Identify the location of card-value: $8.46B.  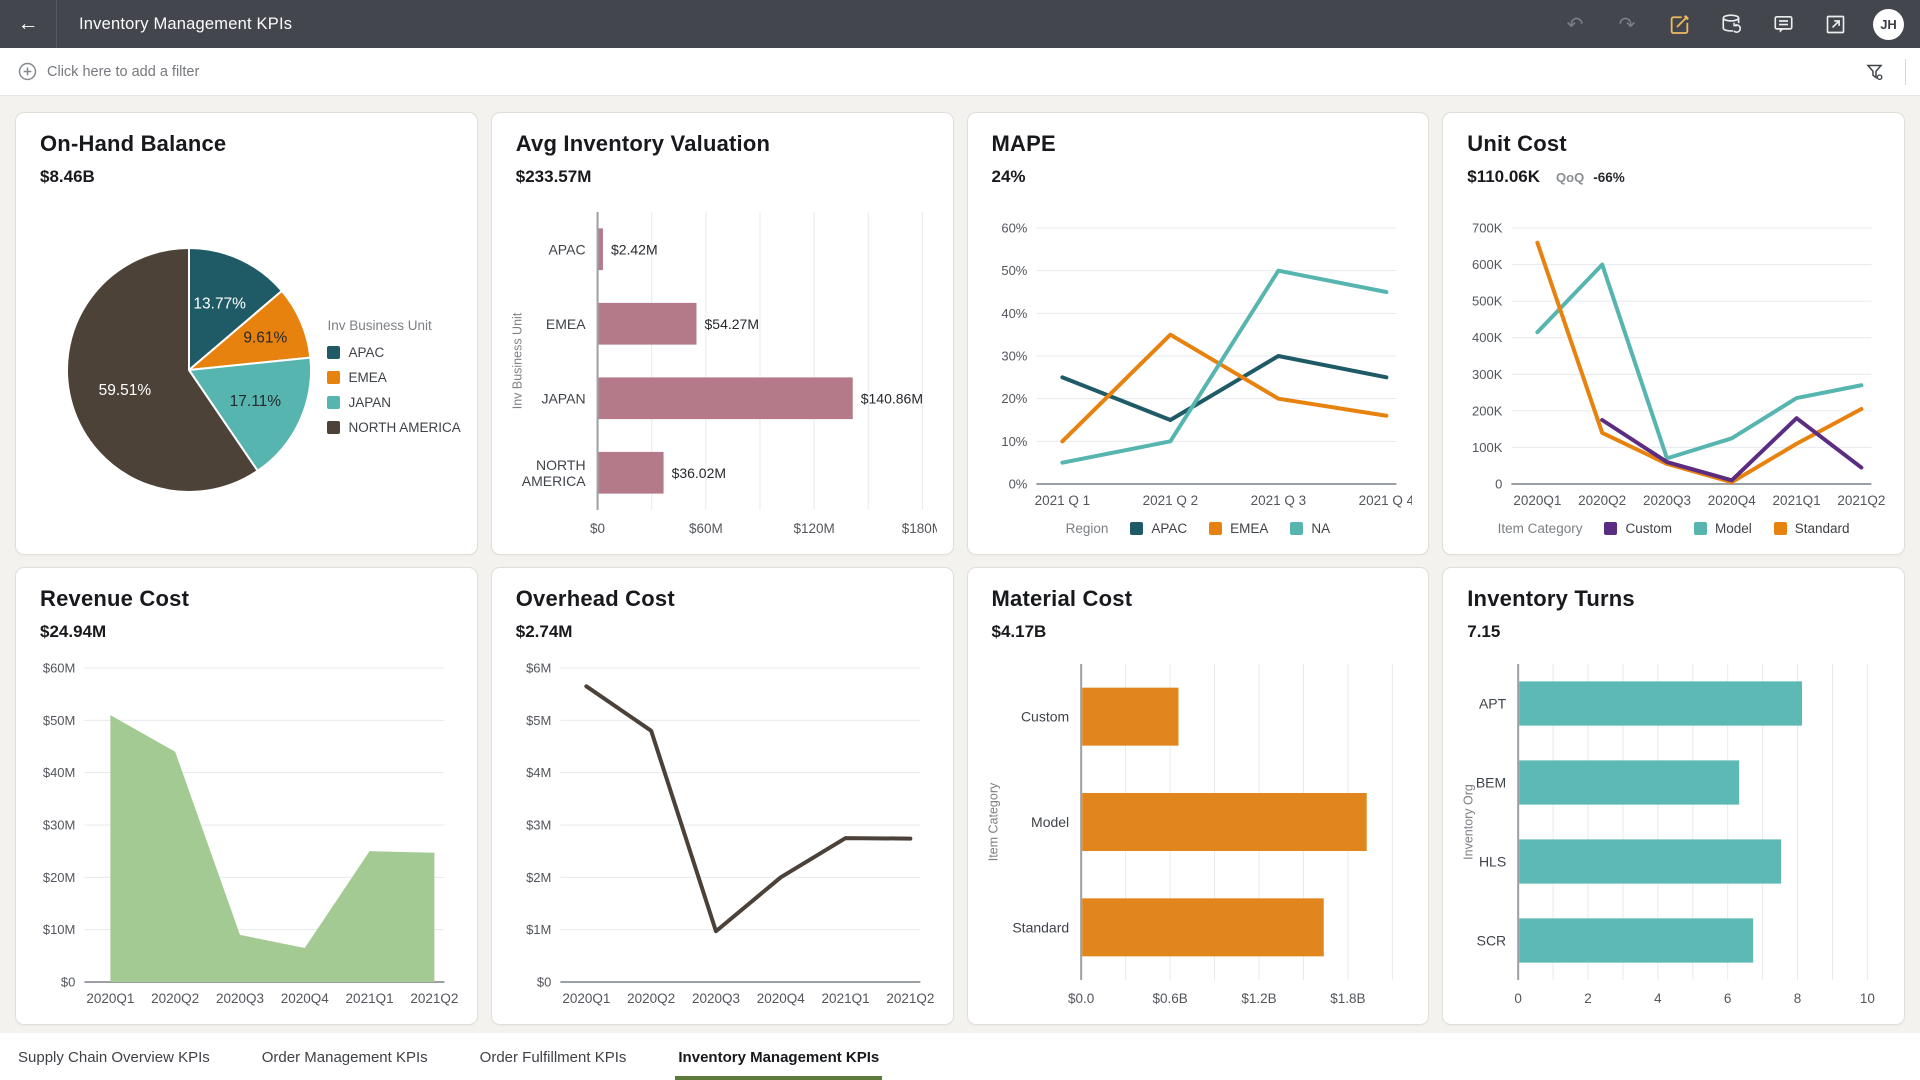
(67, 176).